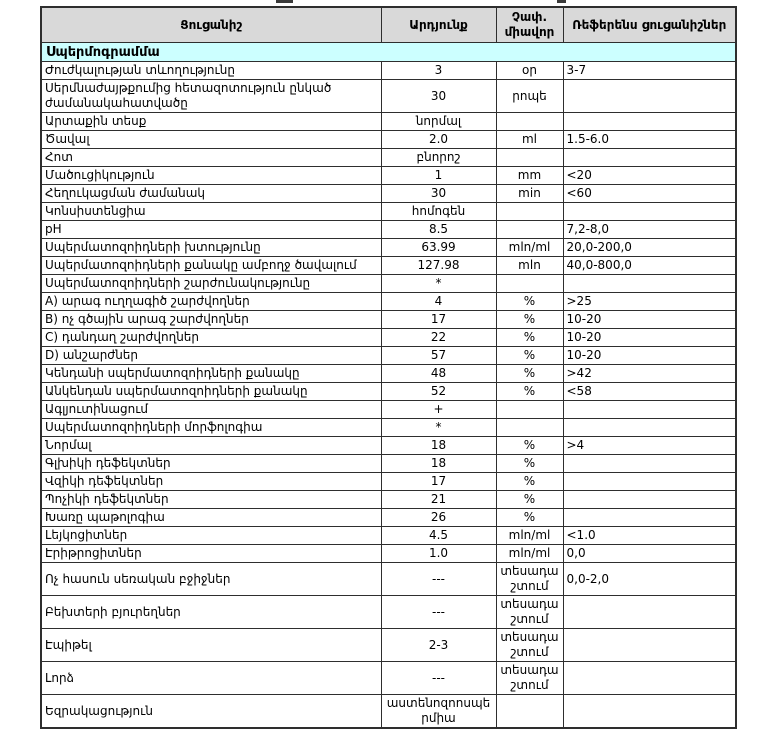  I want to click on table-row: Վզիկի դեֆեկտներ 17 %, so click(388, 481).